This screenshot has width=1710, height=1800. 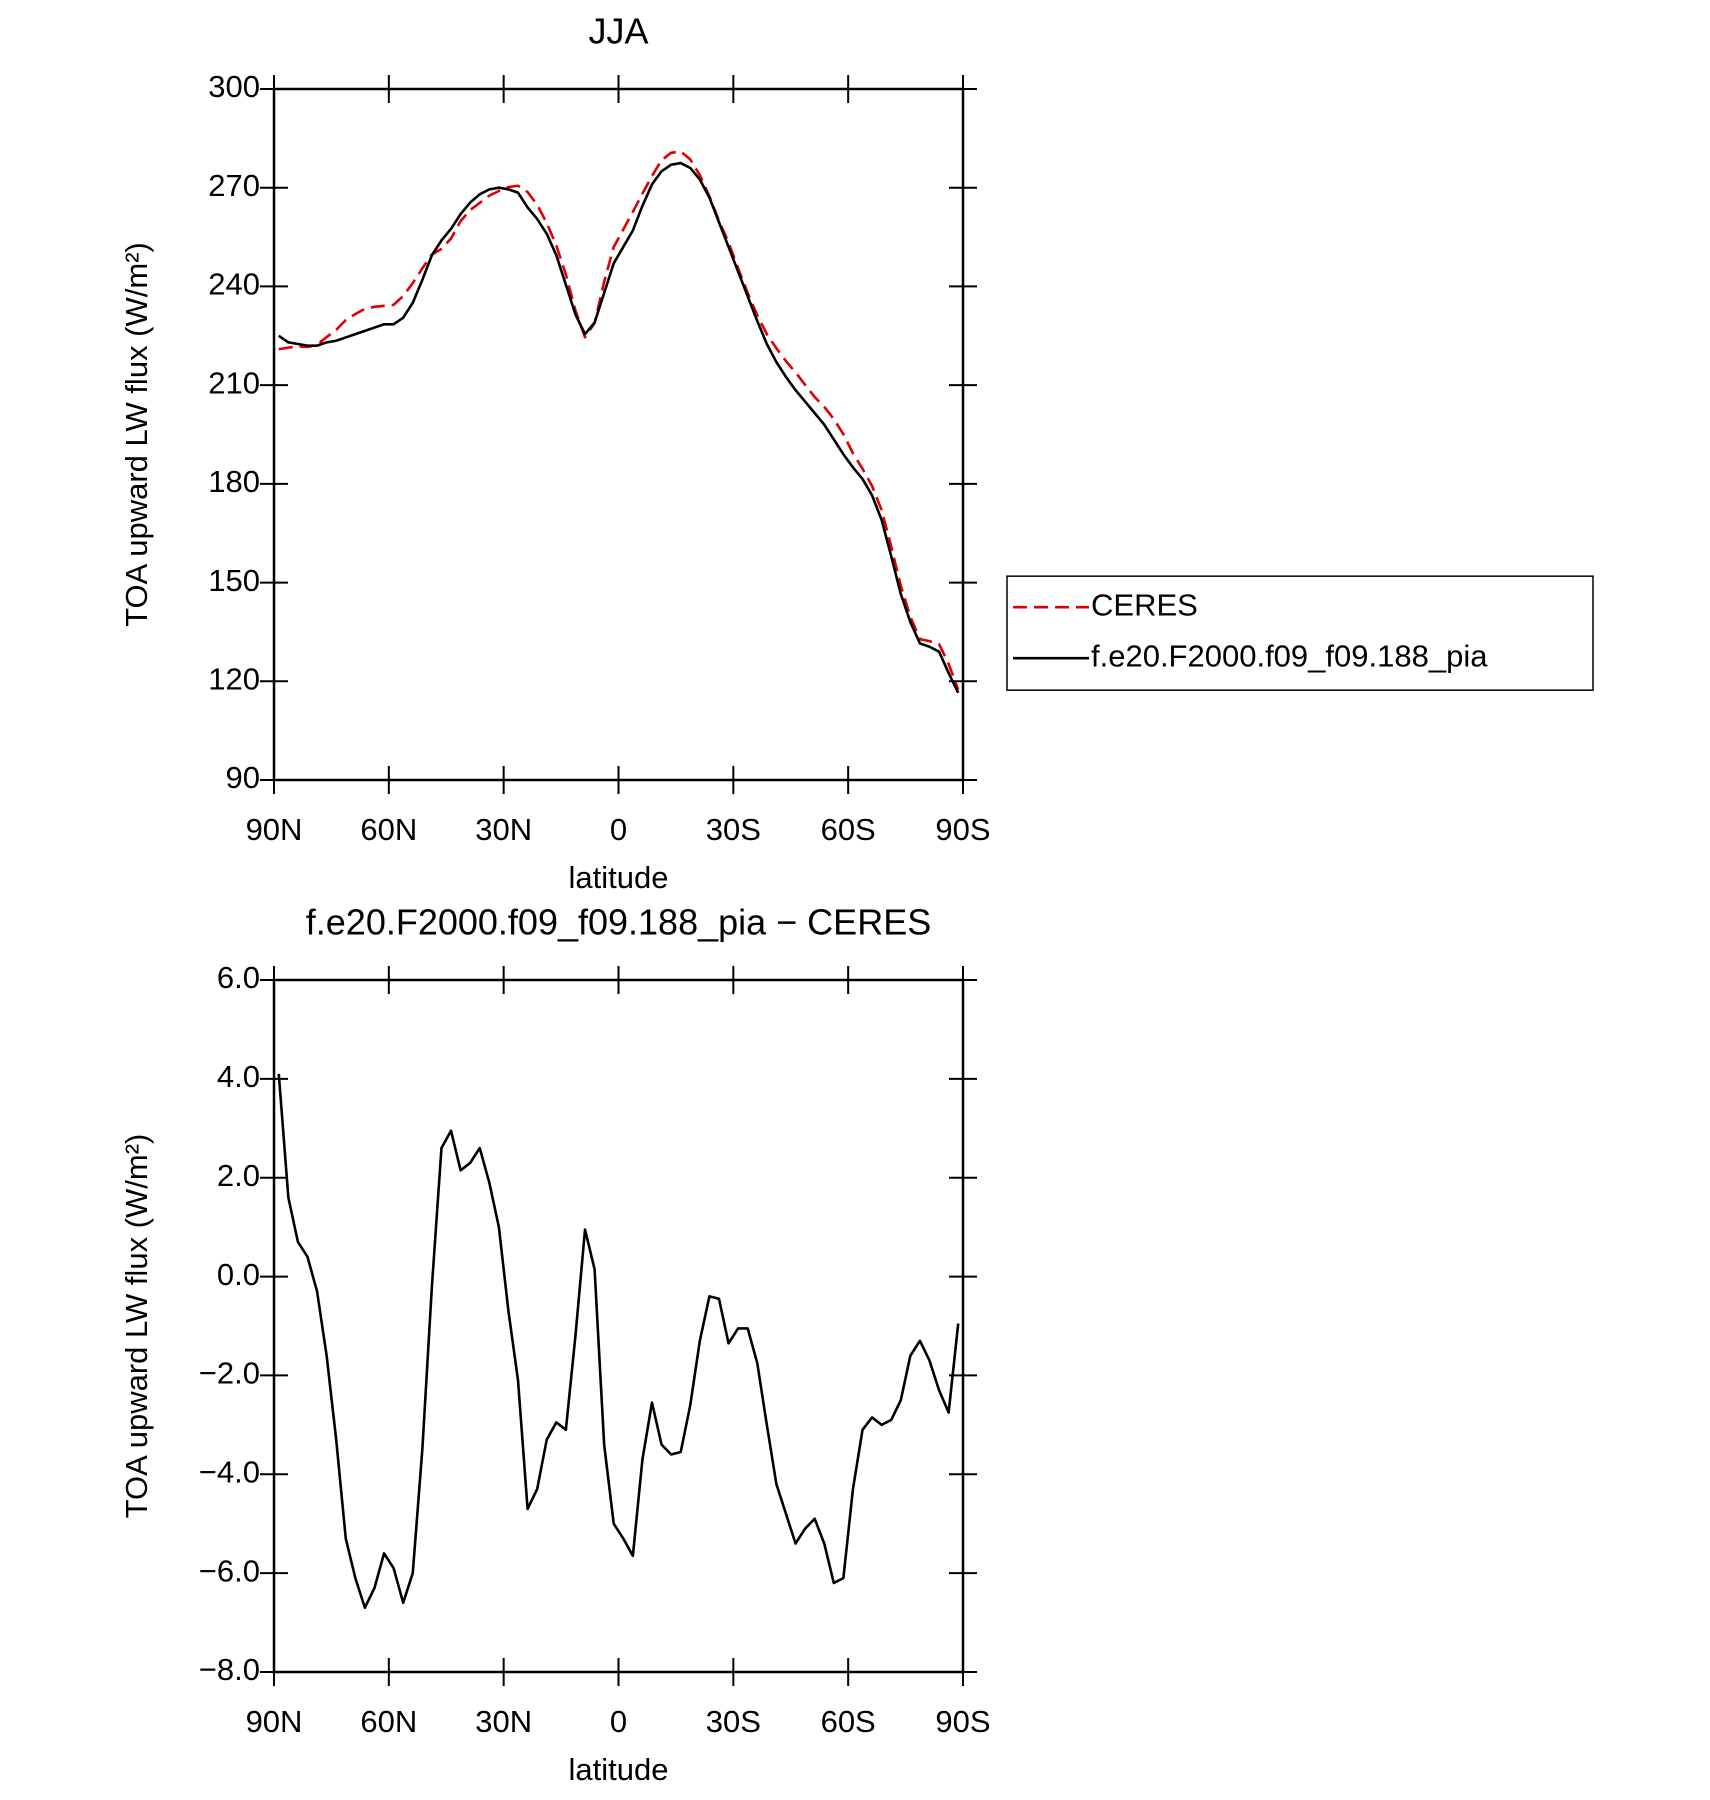 I want to click on y-tick-label: 0.0, so click(x=238, y=1274).